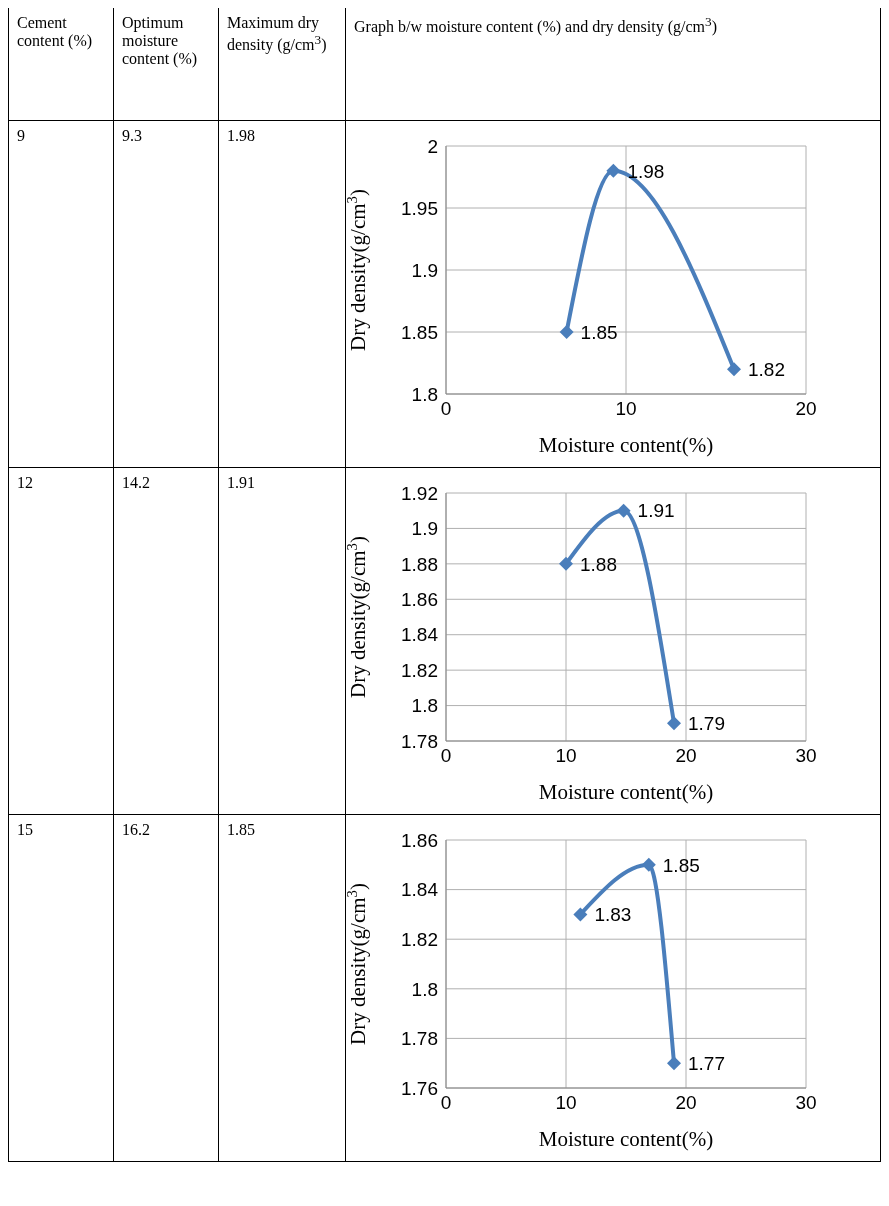 The width and height of the screenshot is (889, 1206). What do you see at coordinates (419, 332) in the screenshot?
I see `y-tick-label: 1.85` at bounding box center [419, 332].